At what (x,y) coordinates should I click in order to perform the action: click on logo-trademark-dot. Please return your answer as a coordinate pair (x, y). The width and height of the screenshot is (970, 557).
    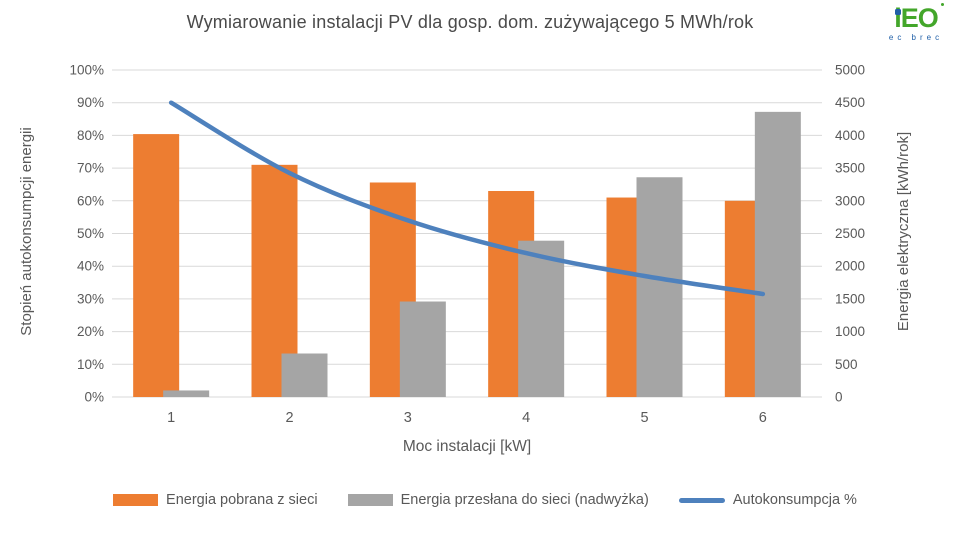
    Looking at the image, I should click on (942, 4).